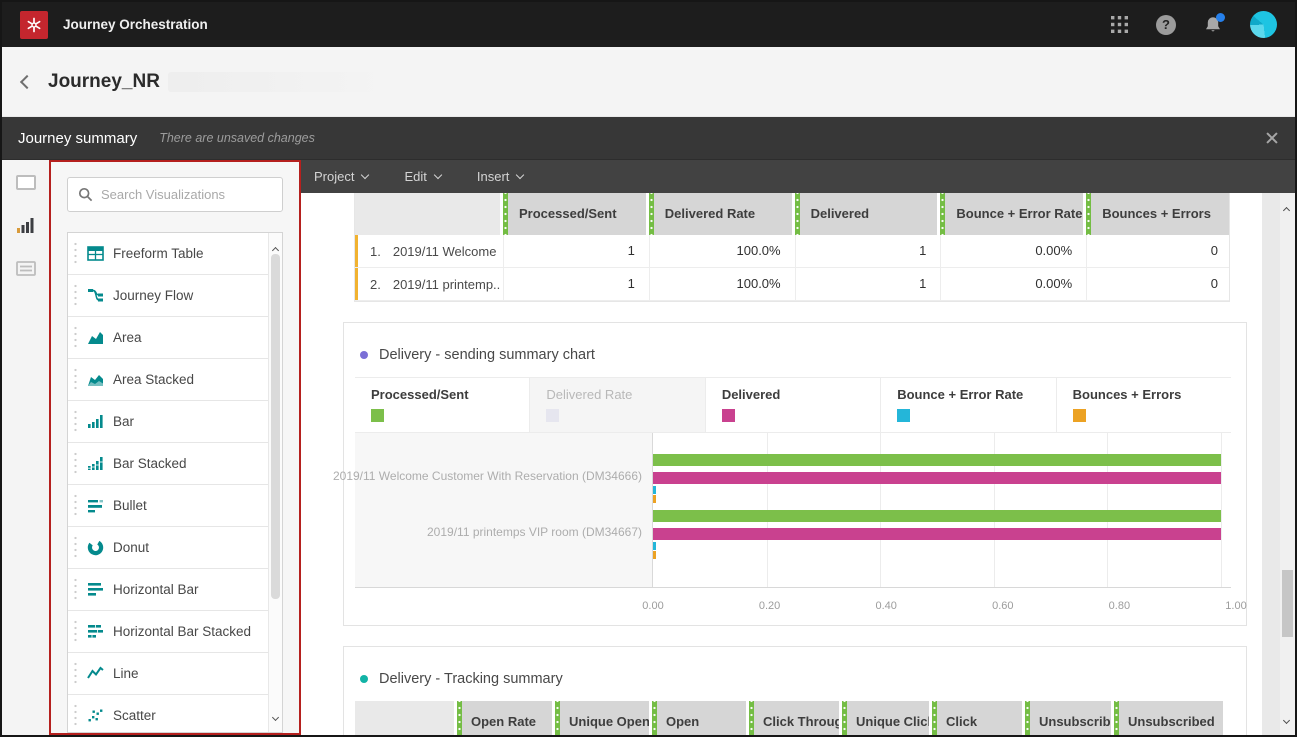  I want to click on column-header: Delivered, so click(866, 214).